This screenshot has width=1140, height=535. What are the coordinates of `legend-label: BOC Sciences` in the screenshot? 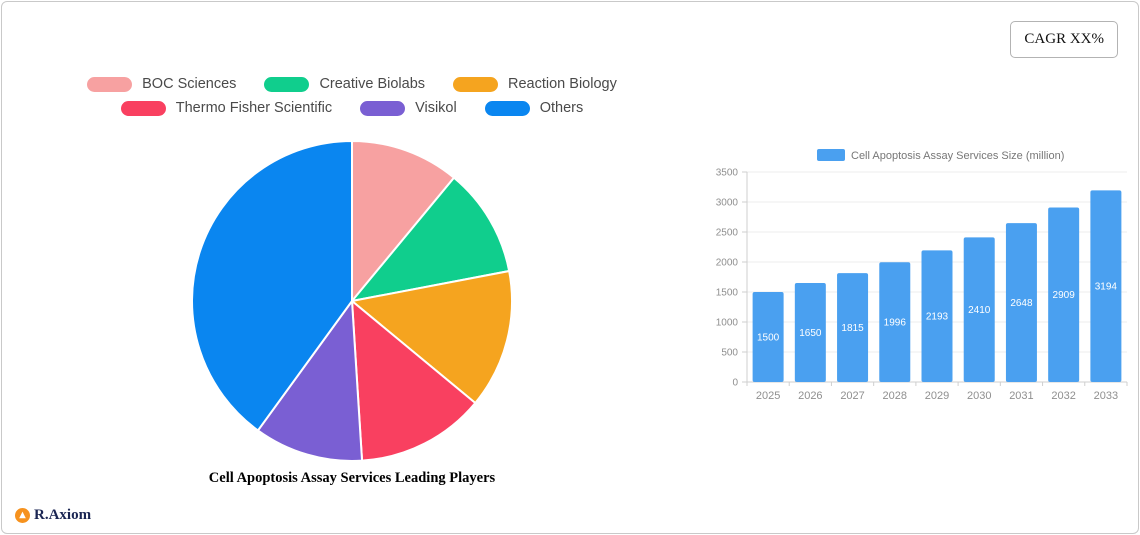 It's located at (189, 84).